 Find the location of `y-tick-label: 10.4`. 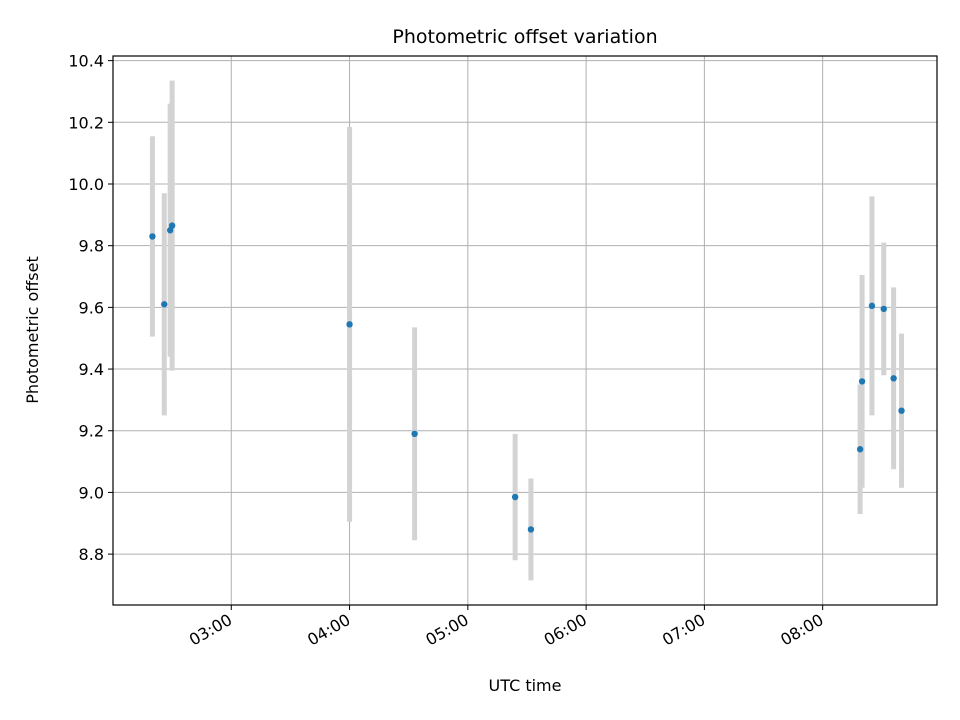

y-tick-label: 10.4 is located at coordinates (86, 61).